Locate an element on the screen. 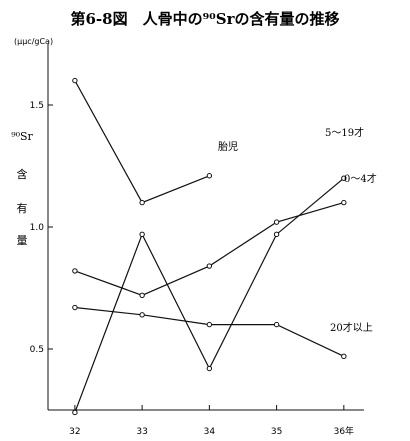  series-label-20-plus: 20才以上 is located at coordinates (351, 327).